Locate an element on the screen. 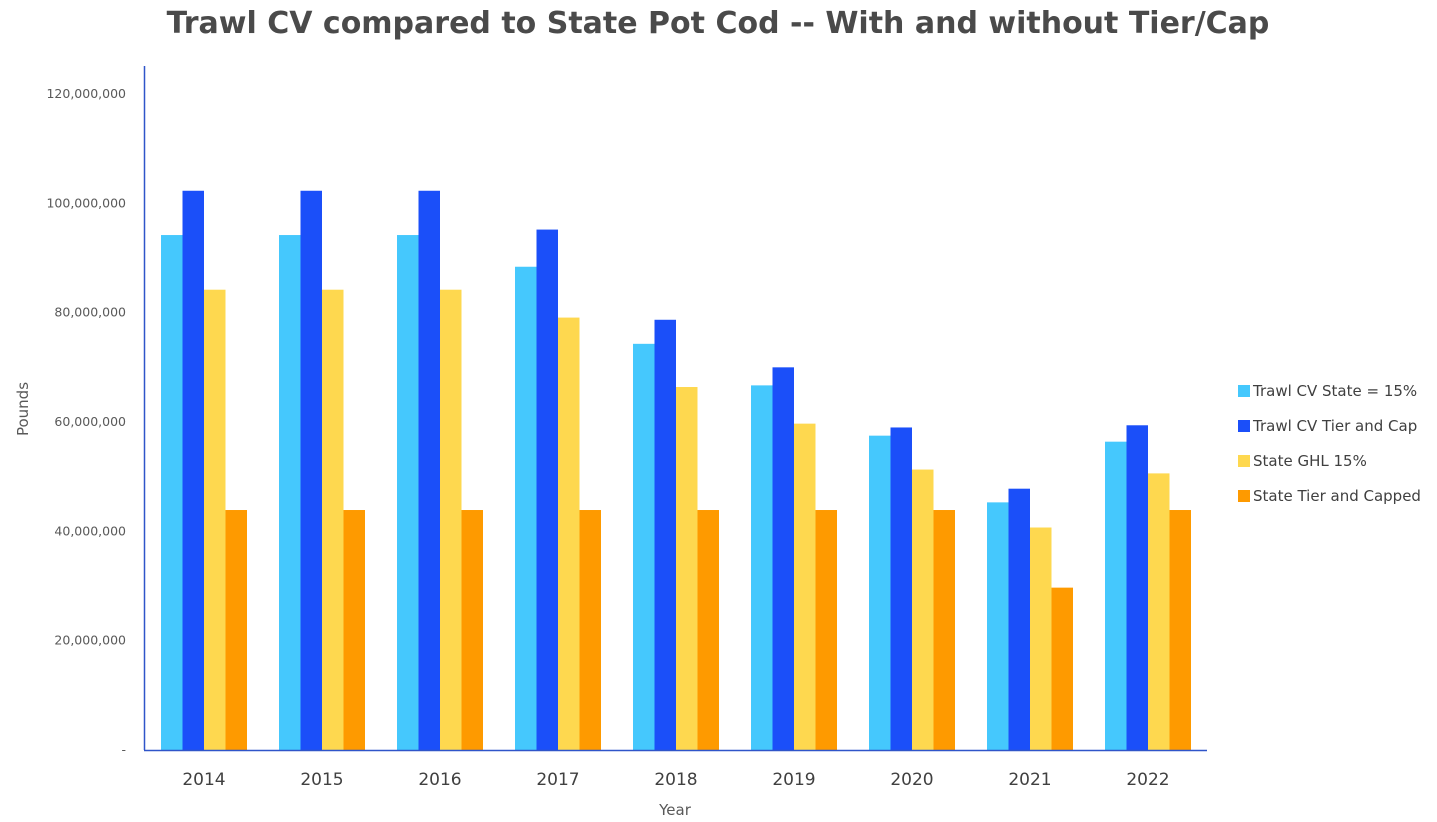 The width and height of the screenshot is (1437, 822). legend-item: Trawl CV State = 15% is located at coordinates (1327, 391).